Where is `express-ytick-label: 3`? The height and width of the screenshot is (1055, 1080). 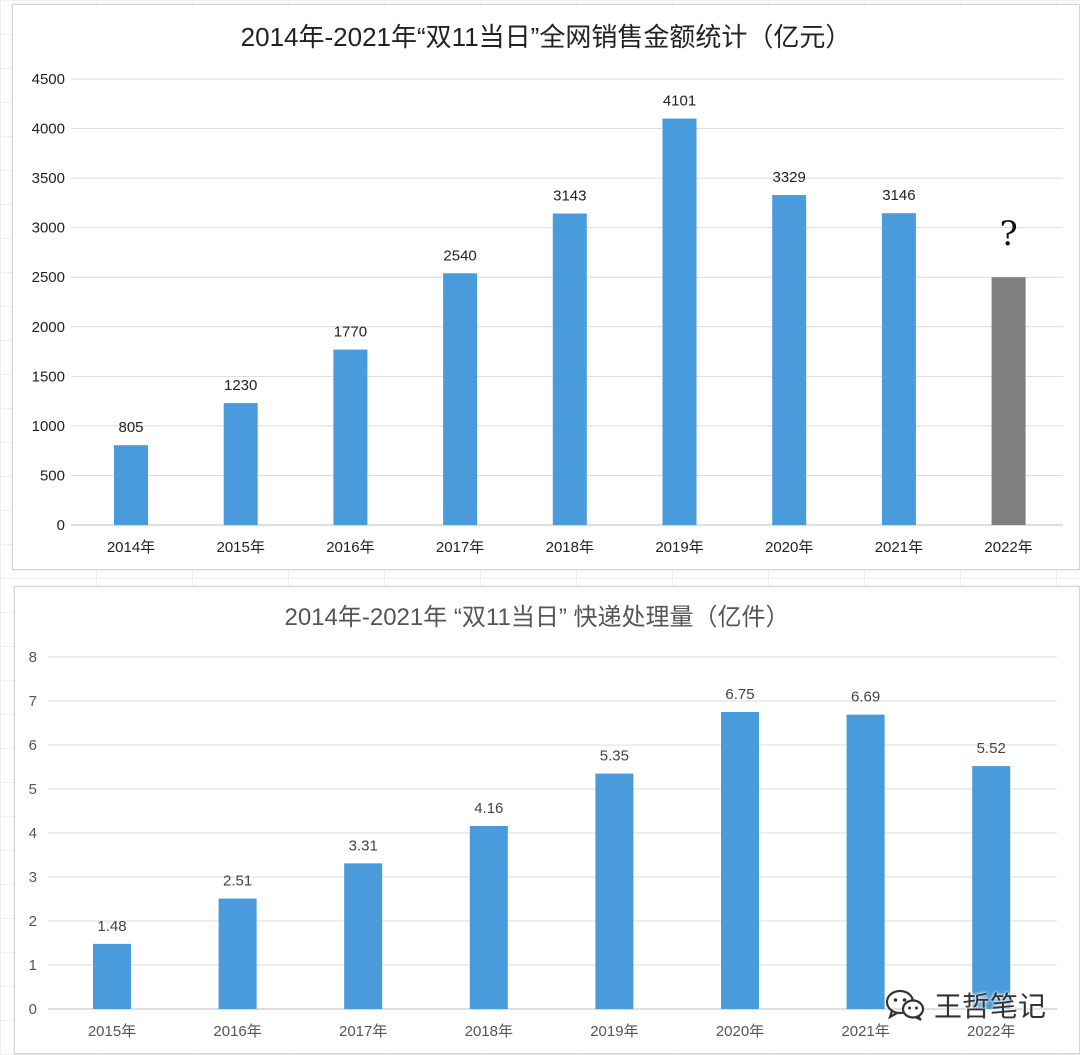
express-ytick-label: 3 is located at coordinates (33, 877).